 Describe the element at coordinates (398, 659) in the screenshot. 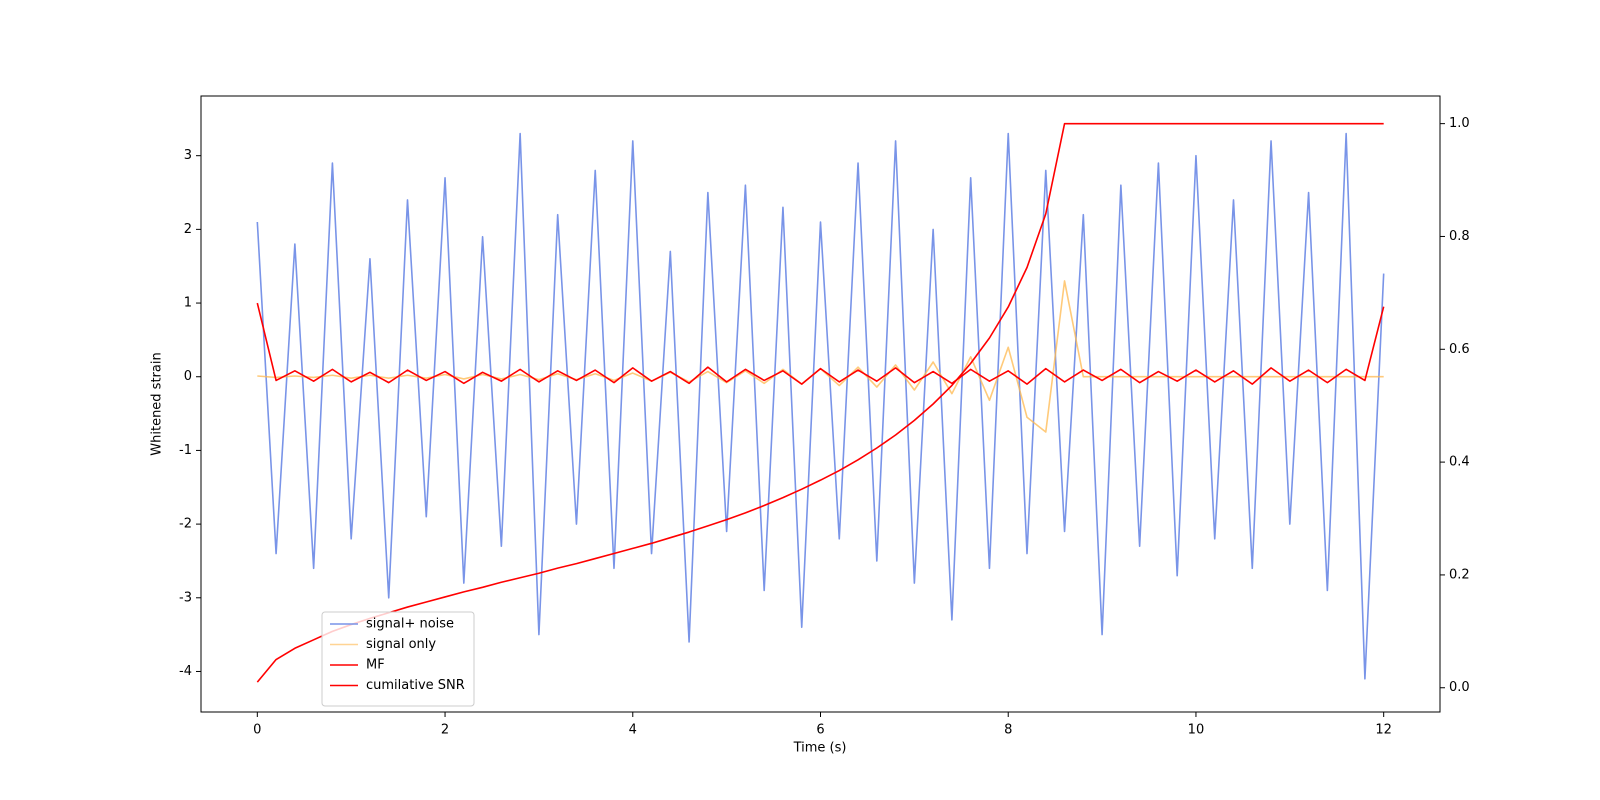

I see `legend-box` at that location.